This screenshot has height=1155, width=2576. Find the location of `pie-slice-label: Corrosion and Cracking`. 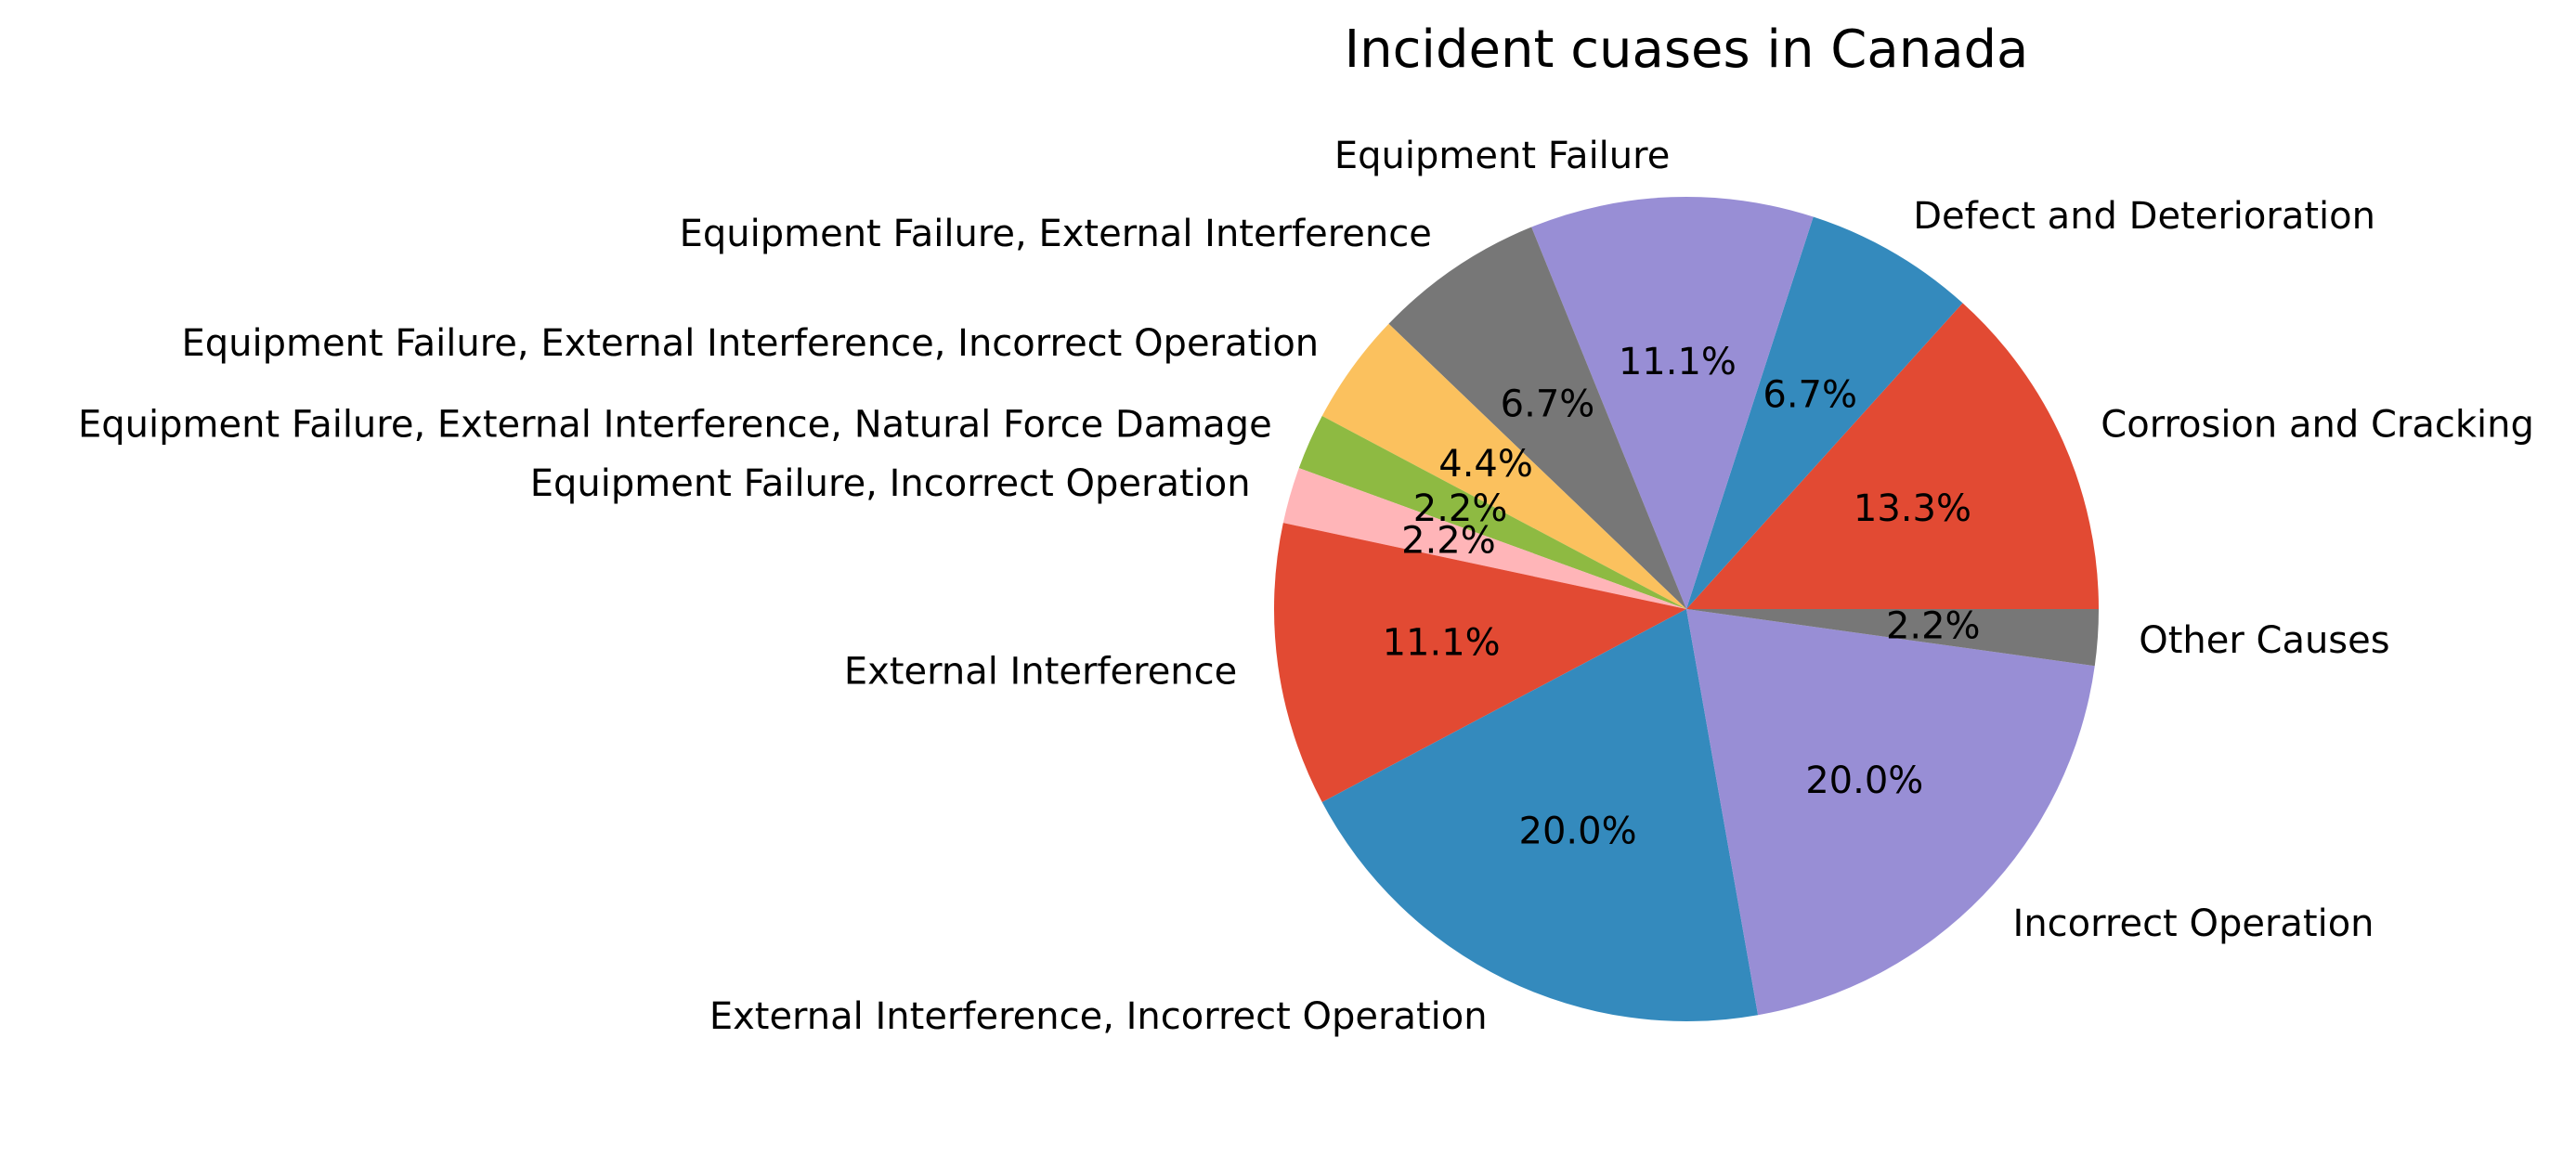

pie-slice-label: Corrosion and Cracking is located at coordinates (2317, 425).